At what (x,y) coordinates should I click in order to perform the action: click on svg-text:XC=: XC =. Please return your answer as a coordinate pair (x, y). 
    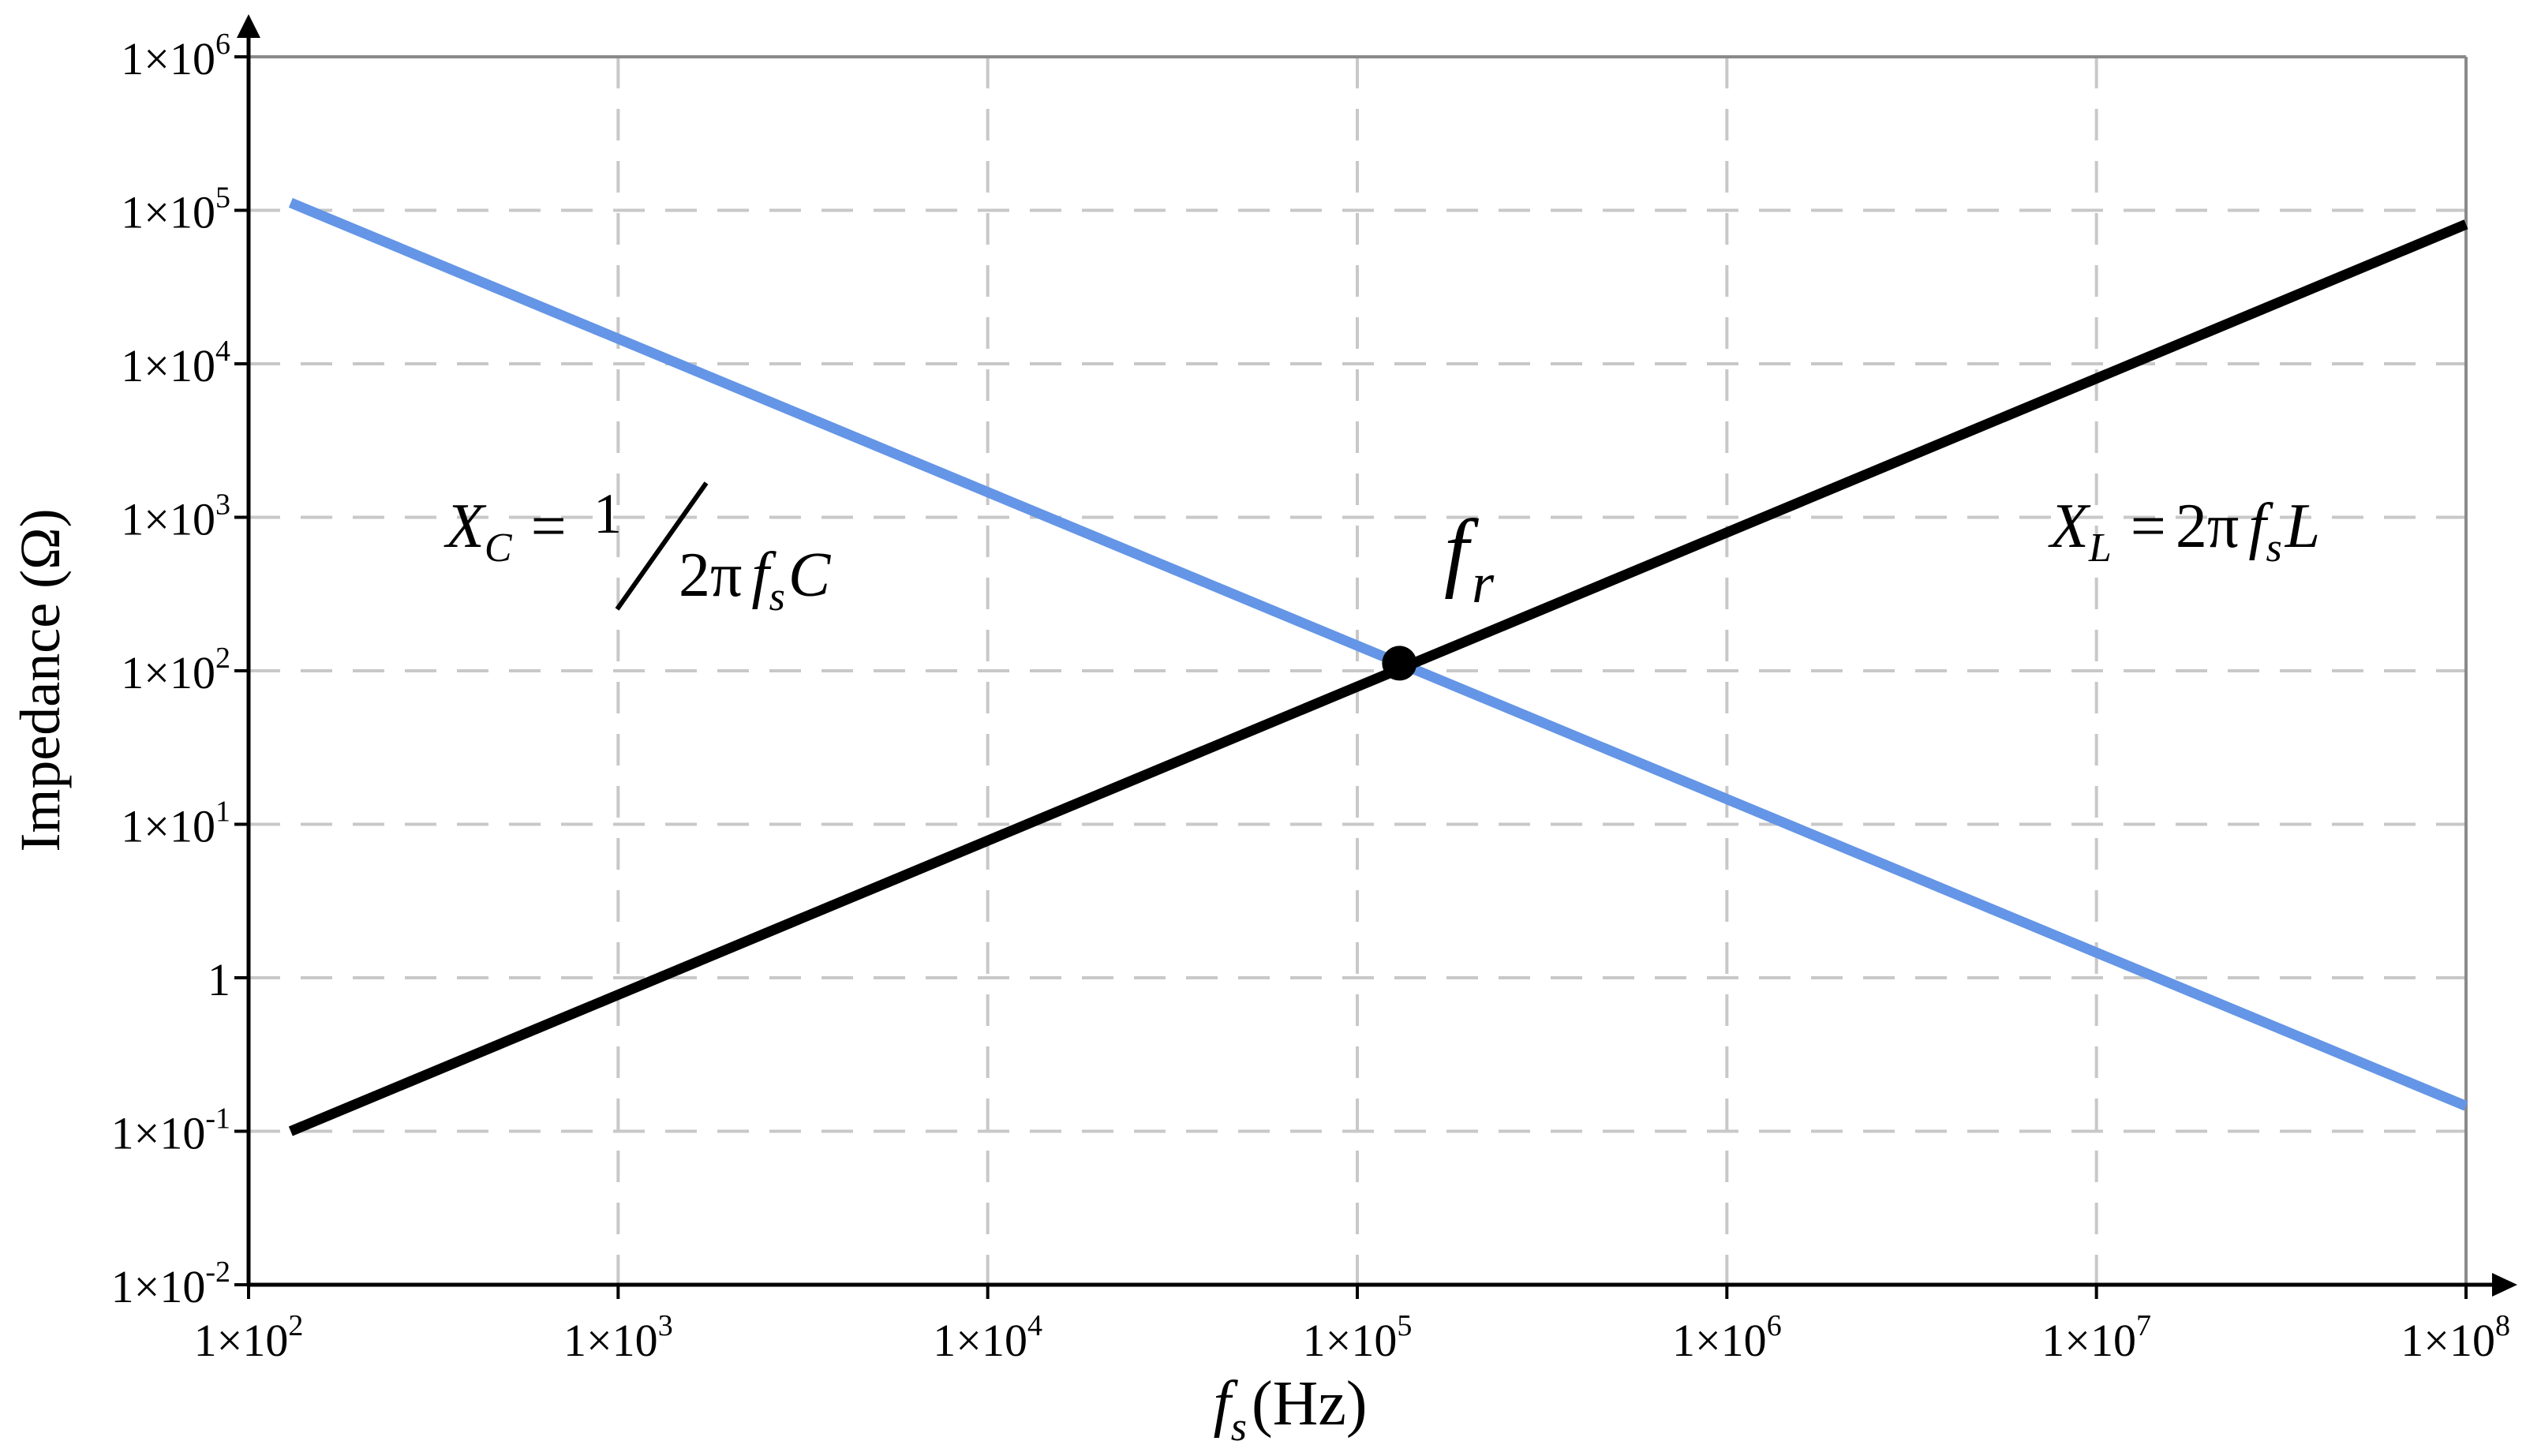
    Looking at the image, I should click on (505, 531).